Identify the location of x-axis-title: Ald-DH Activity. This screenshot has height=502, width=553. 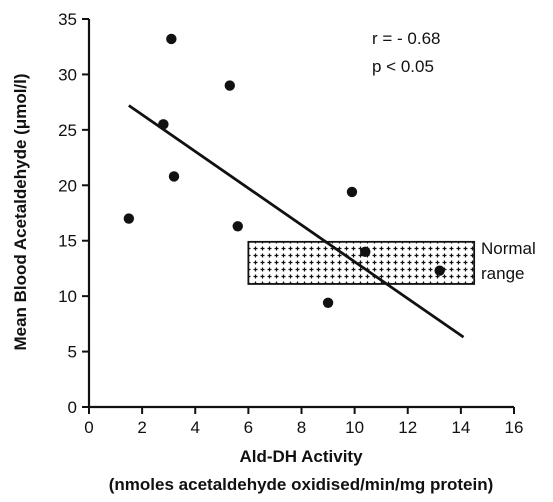
(301, 456).